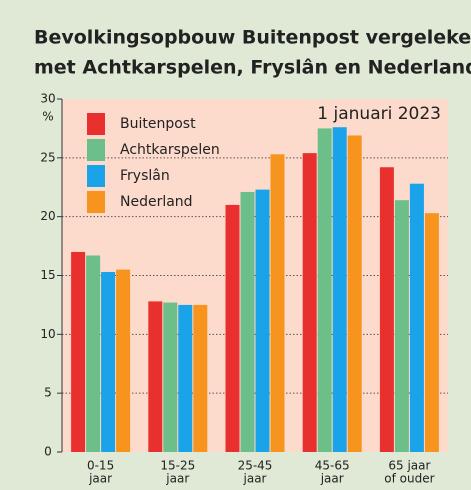 This screenshot has width=471, height=490. I want to click on chart-title: Bevolkingsopbouw Buitenpost vergeleken, so click(252, 38).